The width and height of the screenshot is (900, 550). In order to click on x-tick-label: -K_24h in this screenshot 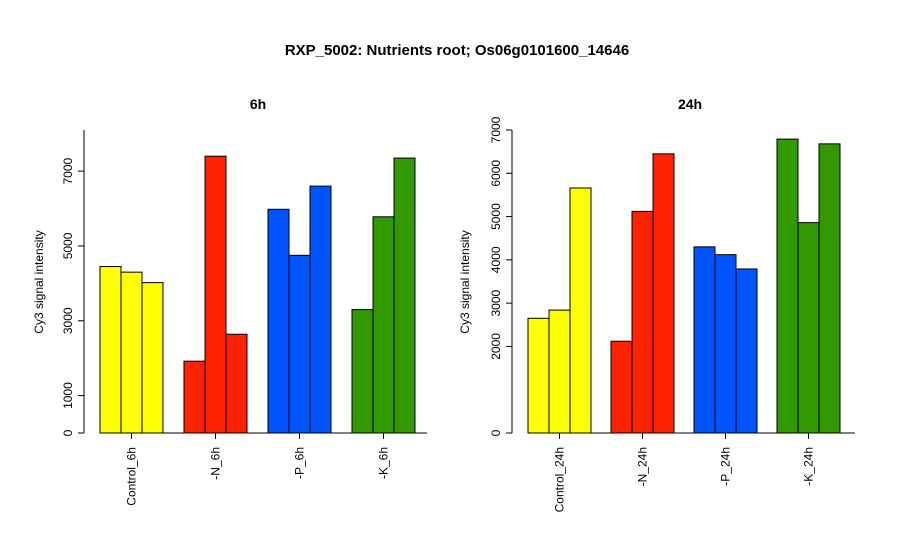, I will do `click(809, 466)`.